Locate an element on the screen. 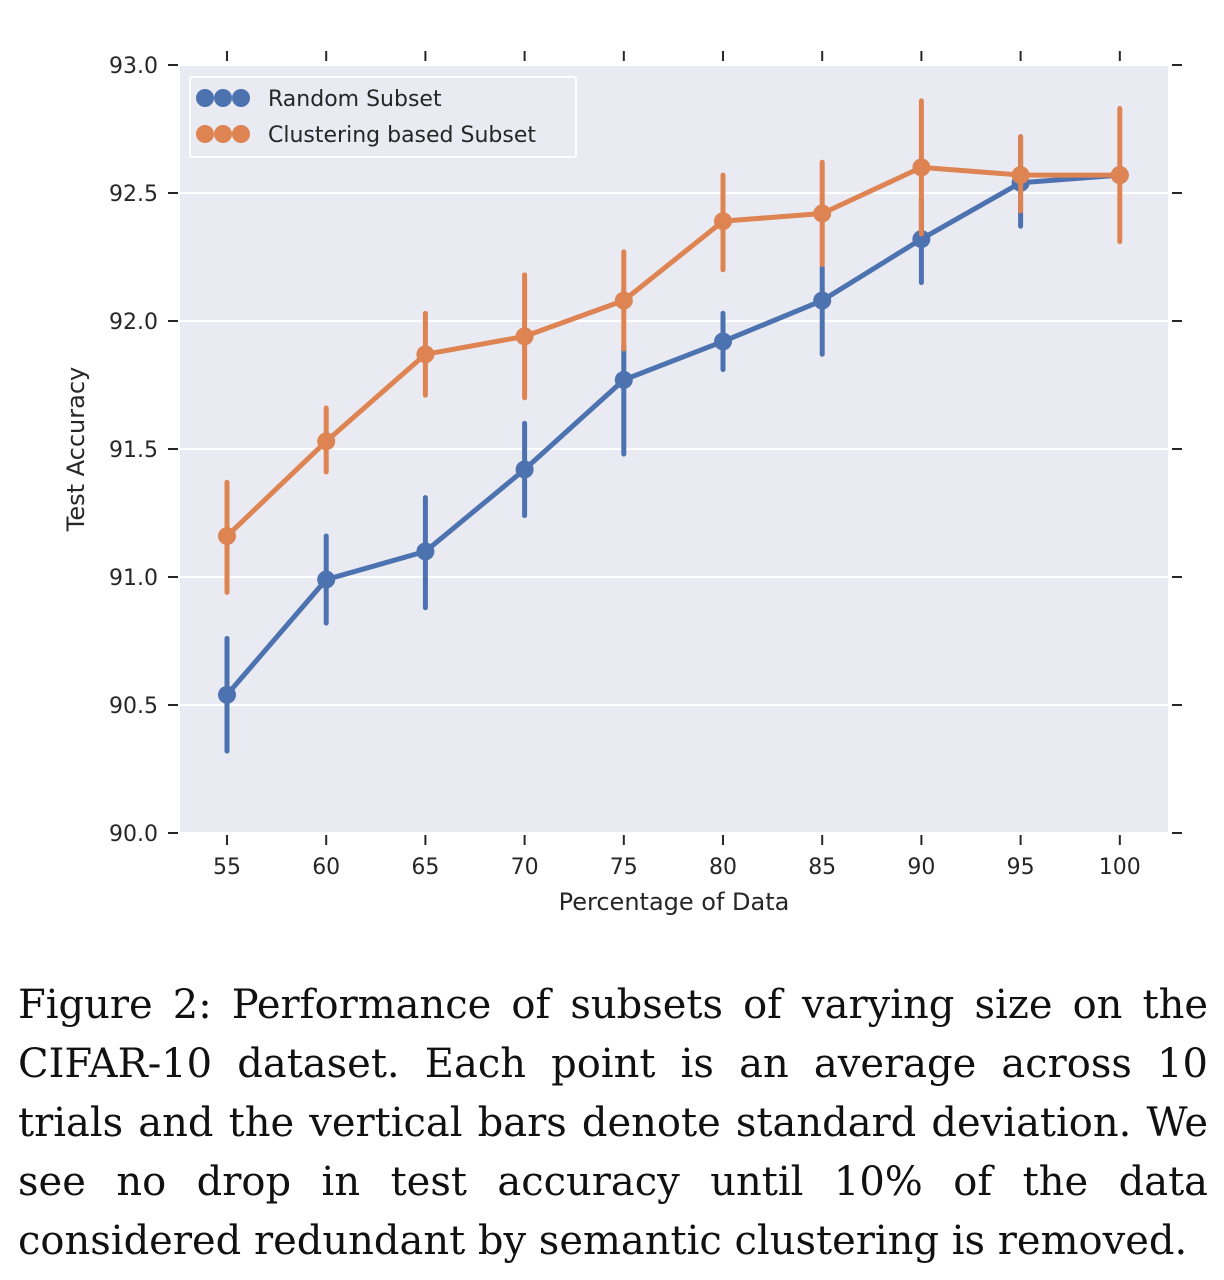  y-tick-label: 90.0 is located at coordinates (133, 834).